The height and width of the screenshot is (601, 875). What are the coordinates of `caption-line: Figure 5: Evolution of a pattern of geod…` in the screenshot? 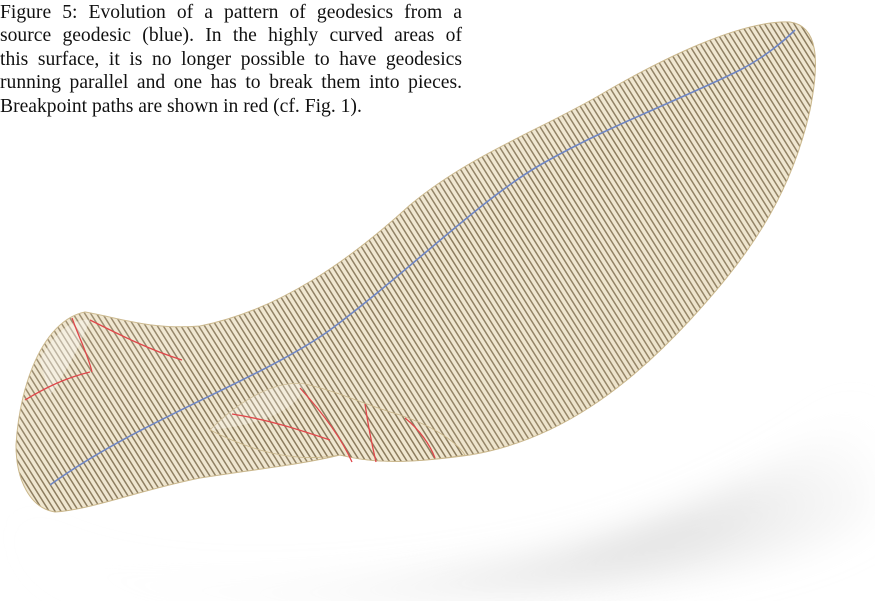 It's located at (231, 12).